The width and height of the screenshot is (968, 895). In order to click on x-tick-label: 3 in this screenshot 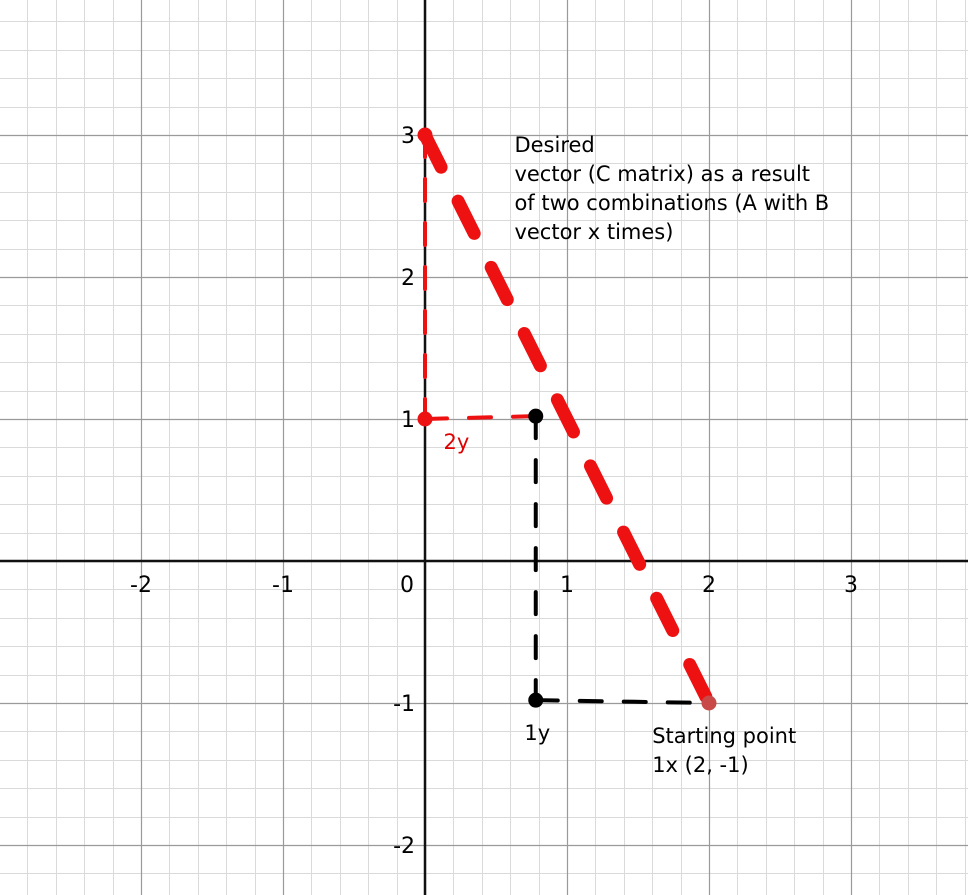, I will do `click(851, 585)`.